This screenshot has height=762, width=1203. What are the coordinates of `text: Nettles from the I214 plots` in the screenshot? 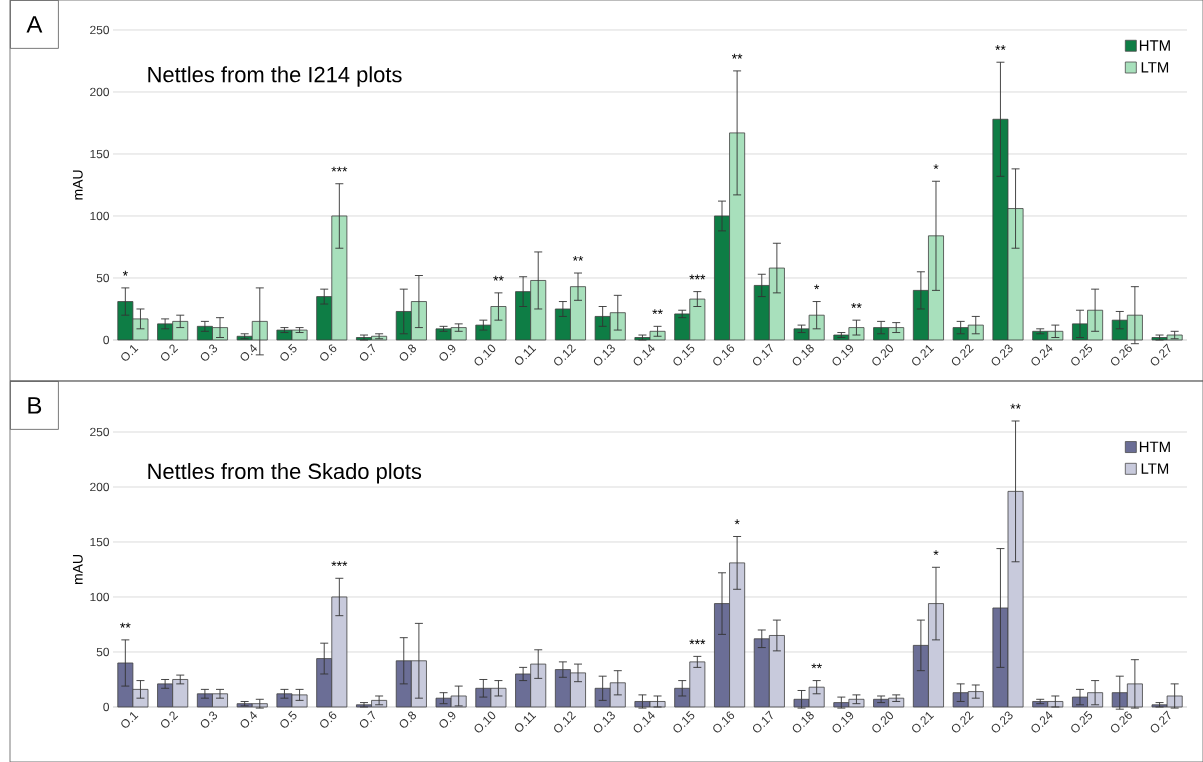 It's located at (275, 76).